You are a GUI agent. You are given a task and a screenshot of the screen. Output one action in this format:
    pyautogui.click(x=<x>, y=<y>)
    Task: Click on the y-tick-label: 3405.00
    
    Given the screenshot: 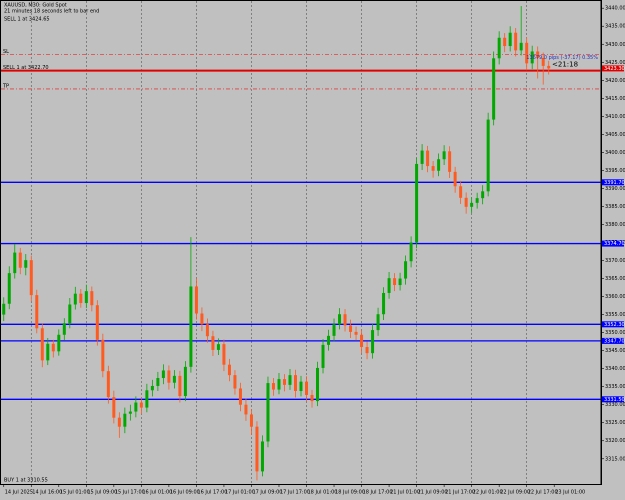 What is the action you would take?
    pyautogui.click(x=615, y=135)
    